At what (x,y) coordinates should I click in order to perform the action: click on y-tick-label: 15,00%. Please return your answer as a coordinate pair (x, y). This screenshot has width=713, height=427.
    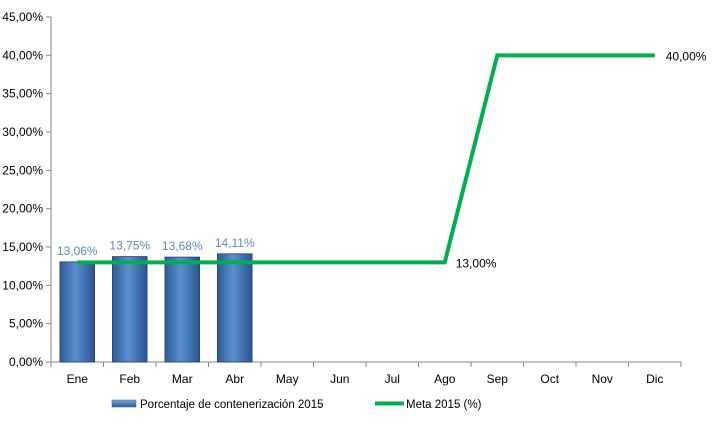
    Looking at the image, I should click on (22, 247).